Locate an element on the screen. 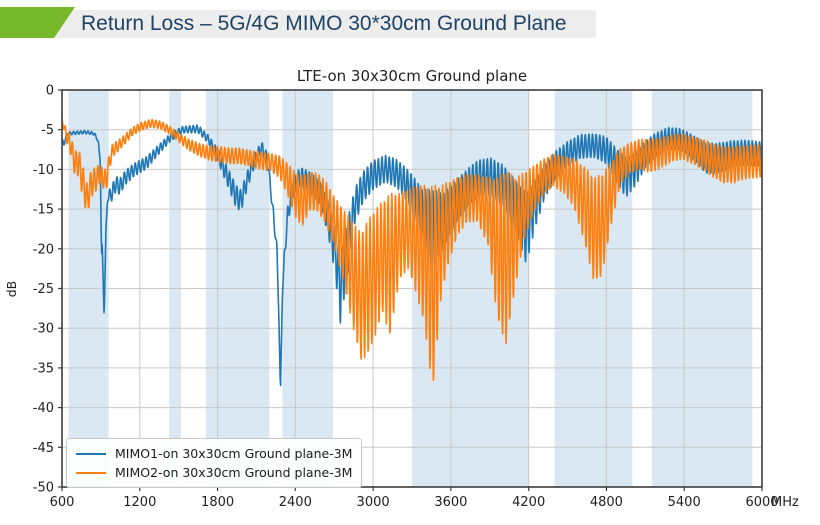 This screenshot has height=525, width=820. header-bar is located at coordinates (298, 24).